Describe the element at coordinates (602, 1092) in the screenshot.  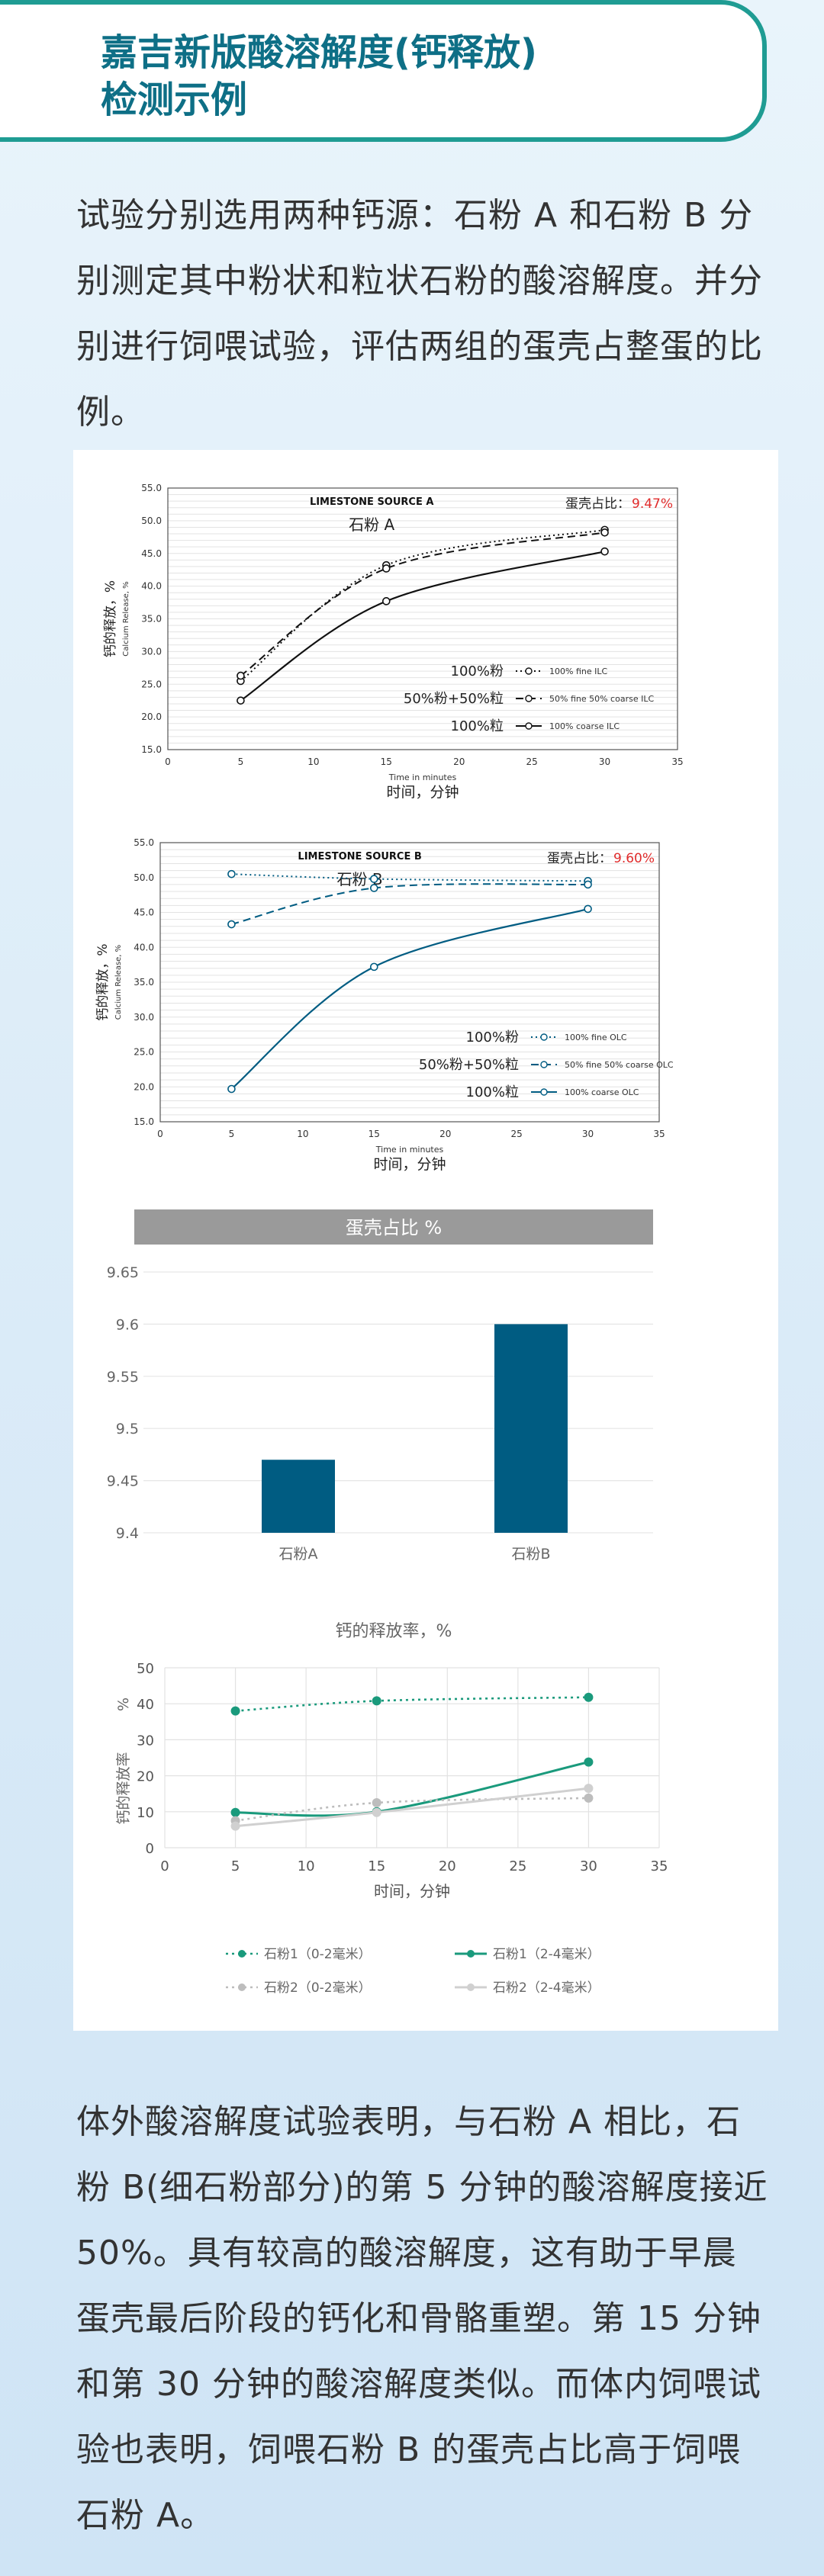
I see `legend-label: 100% coarse OLC` at that location.